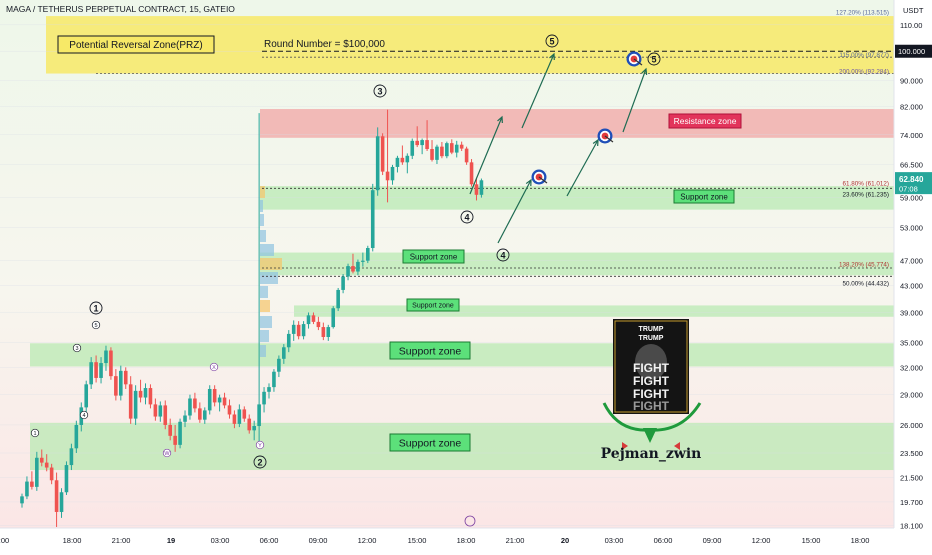 This screenshot has height=555, width=932. What do you see at coordinates (911, 395) in the screenshot?
I see `price-tick: 29.000` at bounding box center [911, 395].